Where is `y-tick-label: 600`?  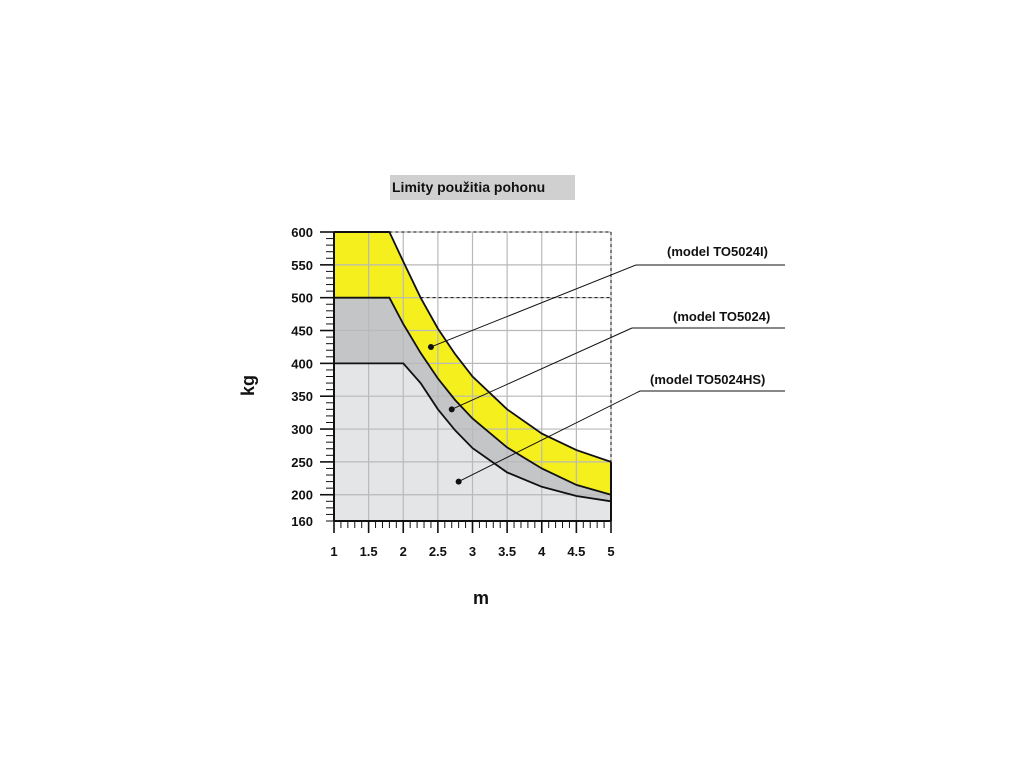 y-tick-label: 600 is located at coordinates (302, 232).